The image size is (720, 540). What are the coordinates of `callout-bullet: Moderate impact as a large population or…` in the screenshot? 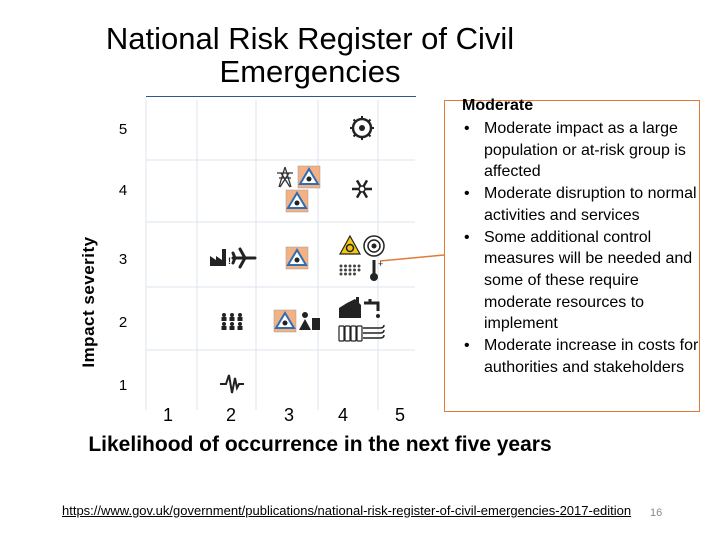 It's located at (581, 150).